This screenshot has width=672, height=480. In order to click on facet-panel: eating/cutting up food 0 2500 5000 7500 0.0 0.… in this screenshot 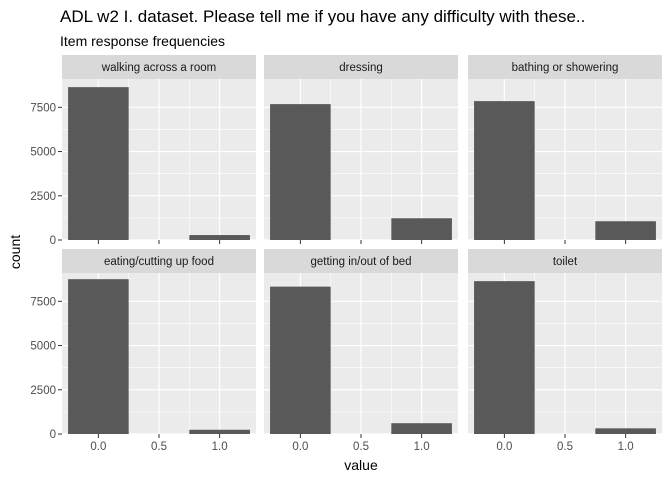, I will do `click(143, 351)`.